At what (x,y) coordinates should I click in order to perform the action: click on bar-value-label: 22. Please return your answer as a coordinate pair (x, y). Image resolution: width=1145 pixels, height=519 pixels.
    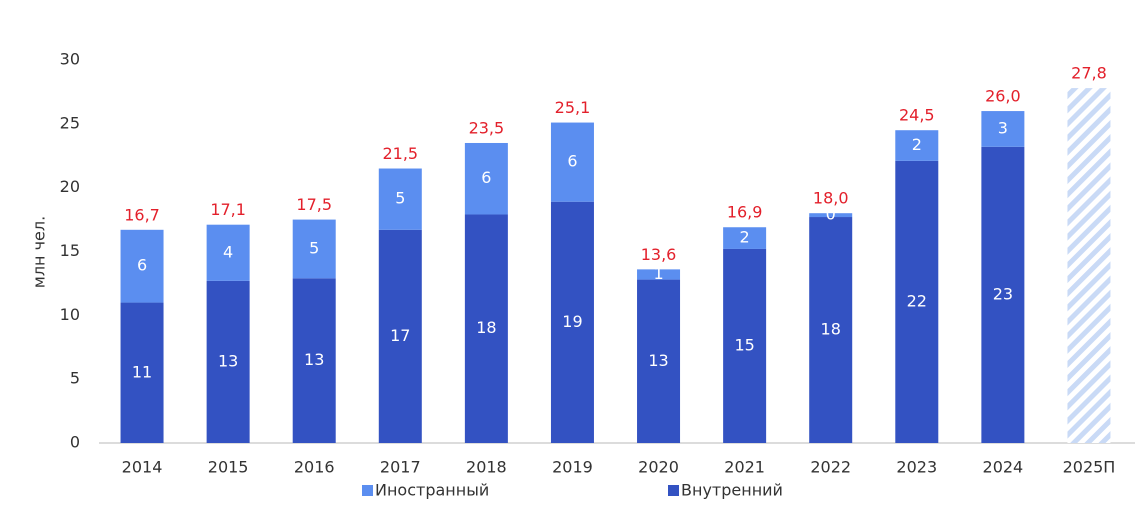
    Looking at the image, I should click on (917, 300).